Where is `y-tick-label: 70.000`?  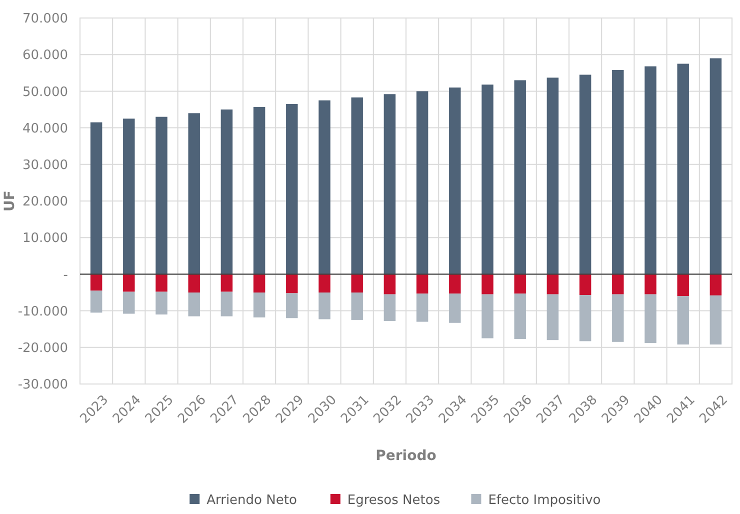
y-tick-label: 70.000 is located at coordinates (45, 19).